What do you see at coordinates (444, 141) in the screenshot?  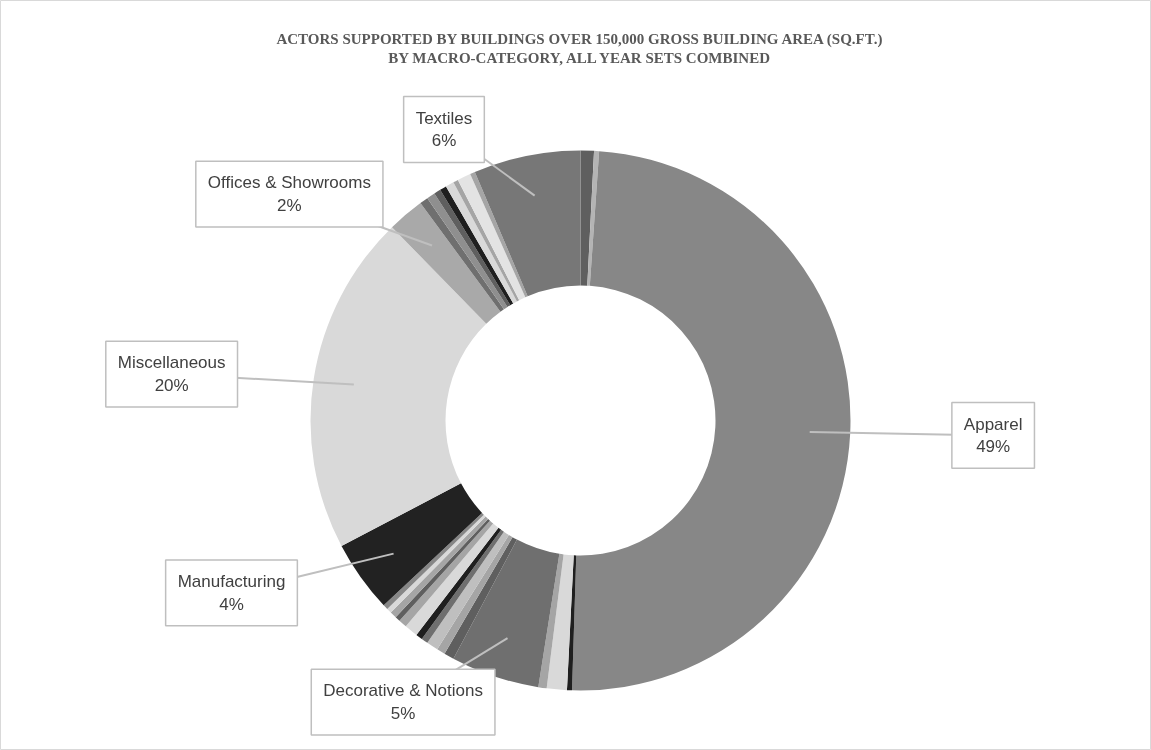 I see `data-label: 6%` at bounding box center [444, 141].